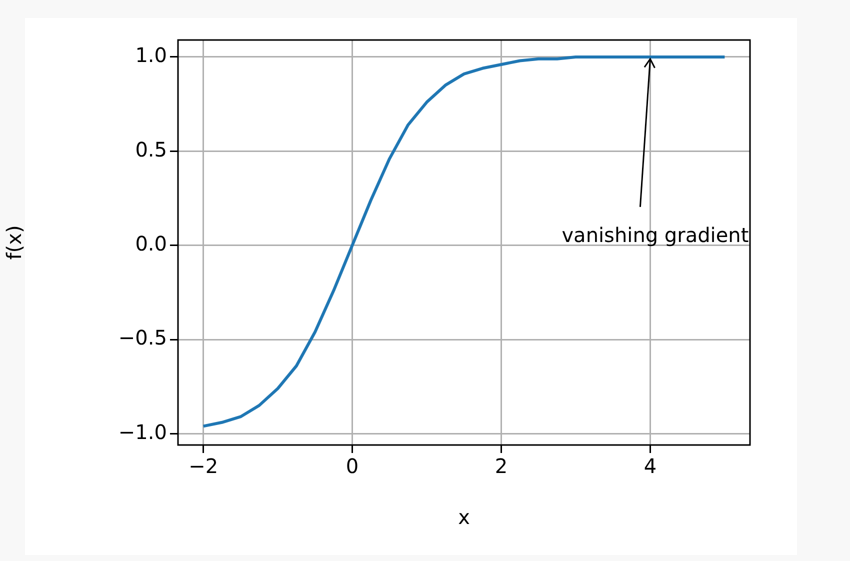 The width and height of the screenshot is (850, 561). Describe the element at coordinates (352, 466) in the screenshot. I see `x-tick-label: 0` at that location.